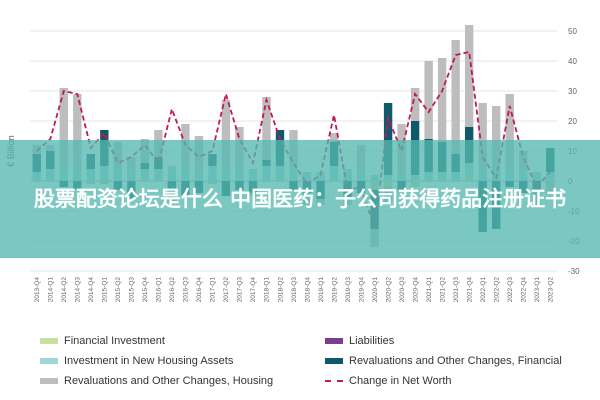 This screenshot has height=400, width=600. I want to click on y-tick-label: 50, so click(572, 31).